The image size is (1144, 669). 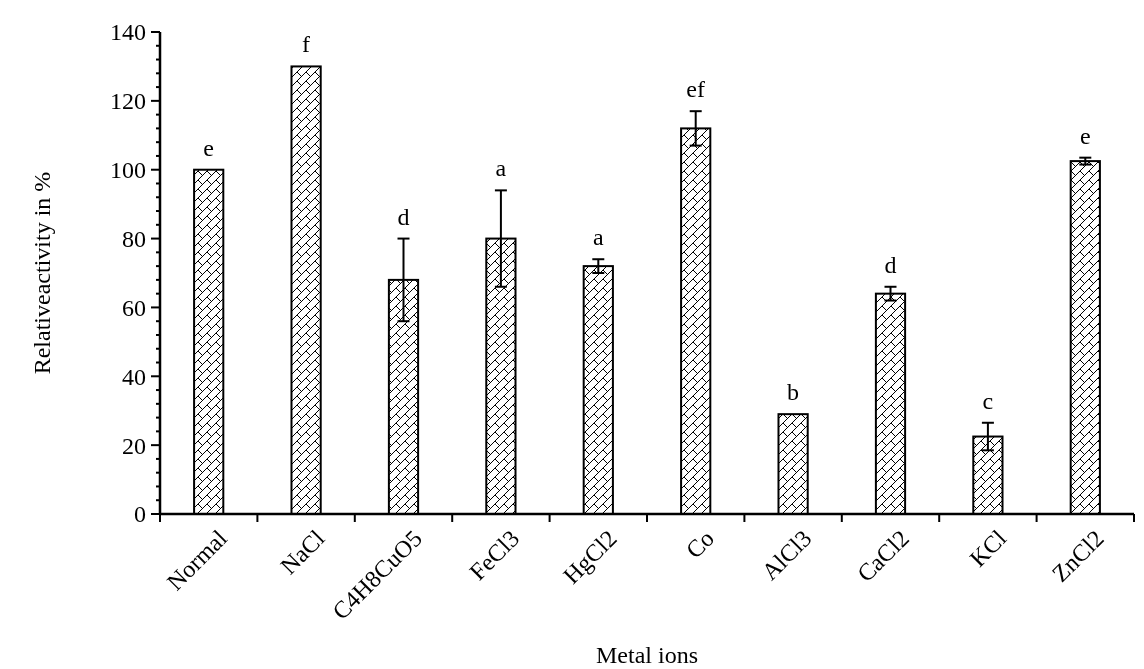 I want to click on annotation: f, so click(x=306, y=44).